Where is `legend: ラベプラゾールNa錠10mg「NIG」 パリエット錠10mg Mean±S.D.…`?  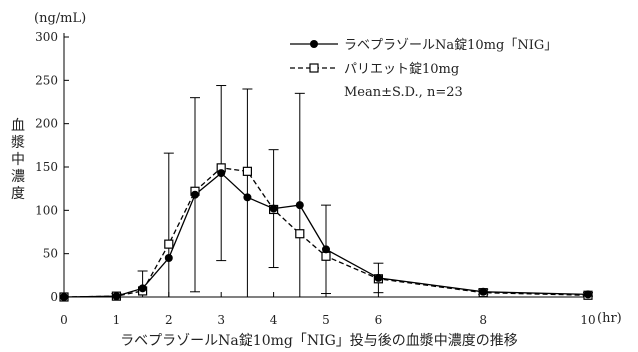 legend: ラベプラゾールNa錠10mg「NIG」 パリエット錠10mg Mean±S.D.… is located at coordinates (423, 69).